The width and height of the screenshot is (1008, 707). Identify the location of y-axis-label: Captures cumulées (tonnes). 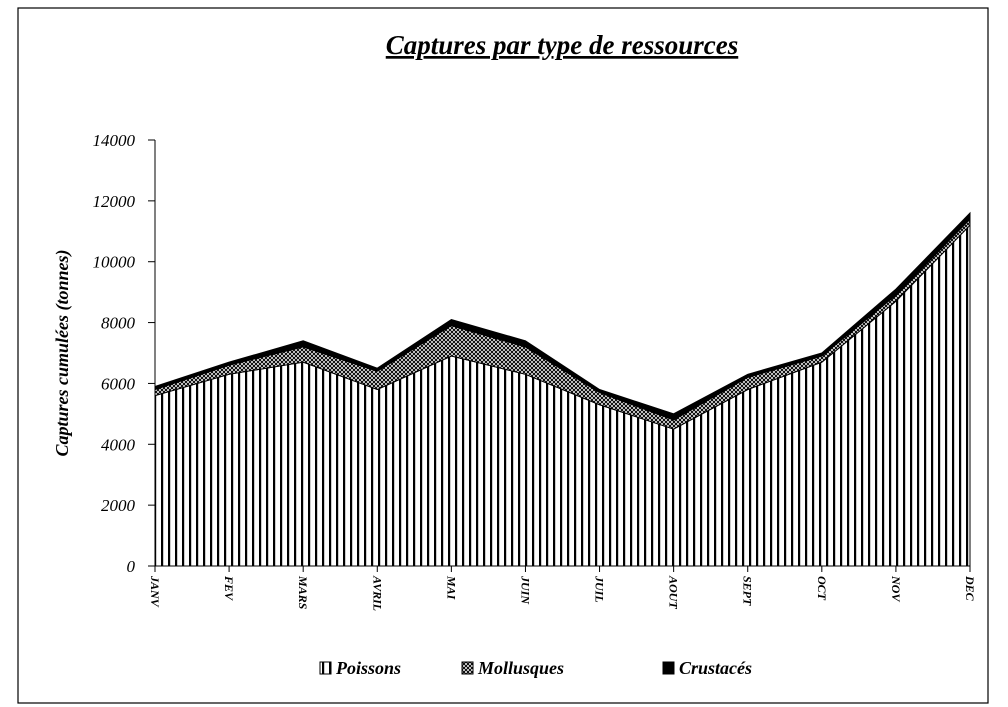
(62, 352).